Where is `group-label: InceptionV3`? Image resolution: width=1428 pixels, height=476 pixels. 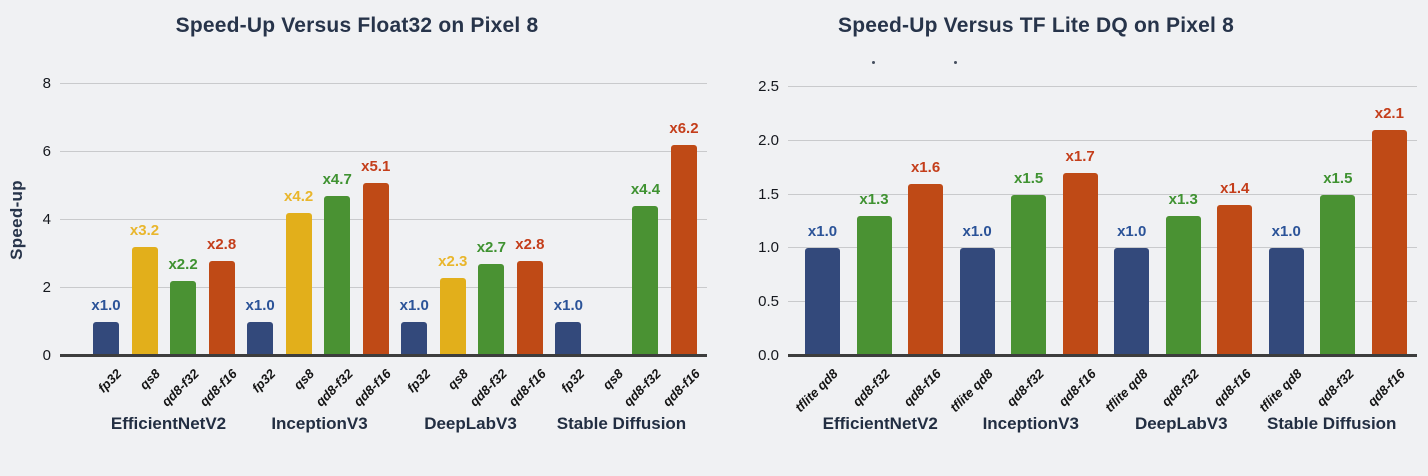
group-label: InceptionV3 is located at coordinates (319, 423).